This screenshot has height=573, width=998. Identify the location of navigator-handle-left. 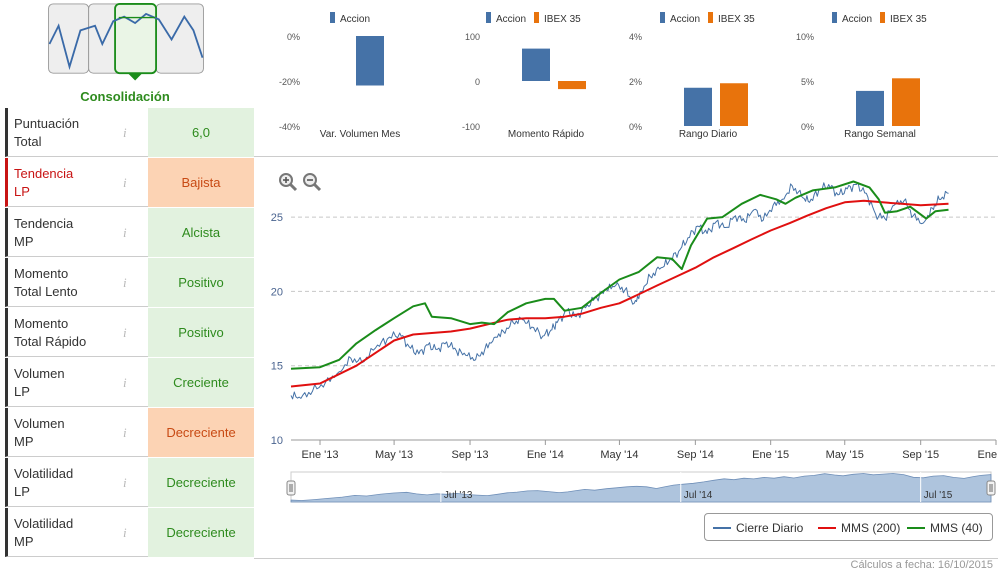
(291, 488).